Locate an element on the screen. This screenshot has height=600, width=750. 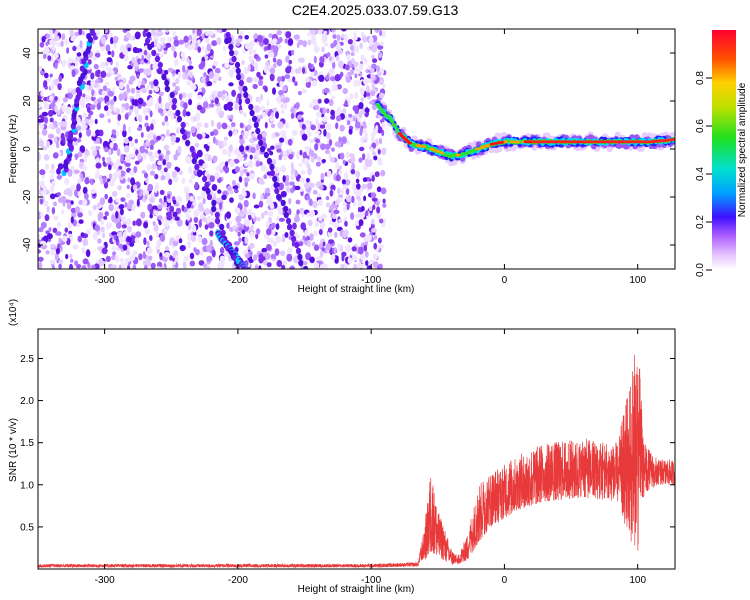
ridge-cell is located at coordinates (389, 117).